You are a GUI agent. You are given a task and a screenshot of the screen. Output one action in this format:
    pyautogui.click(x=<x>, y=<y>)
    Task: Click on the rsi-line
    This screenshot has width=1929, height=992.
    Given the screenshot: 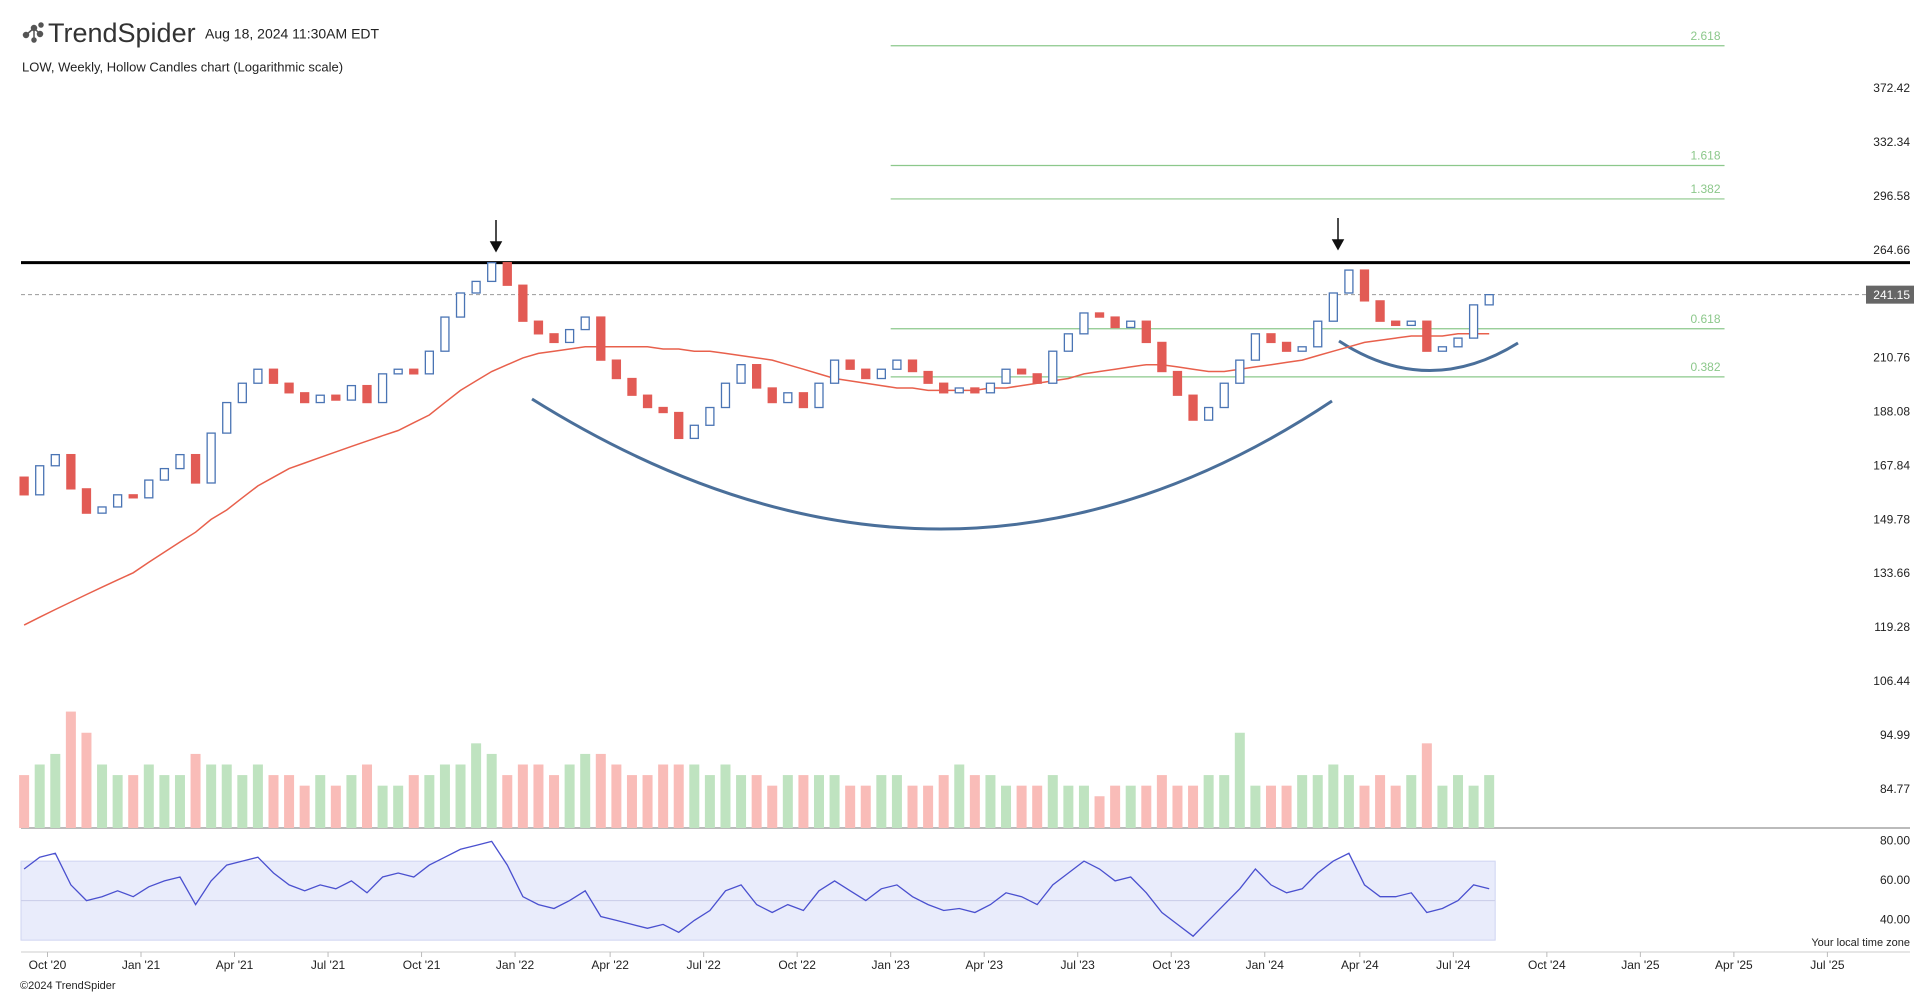 What is the action you would take?
    pyautogui.click(x=756, y=889)
    